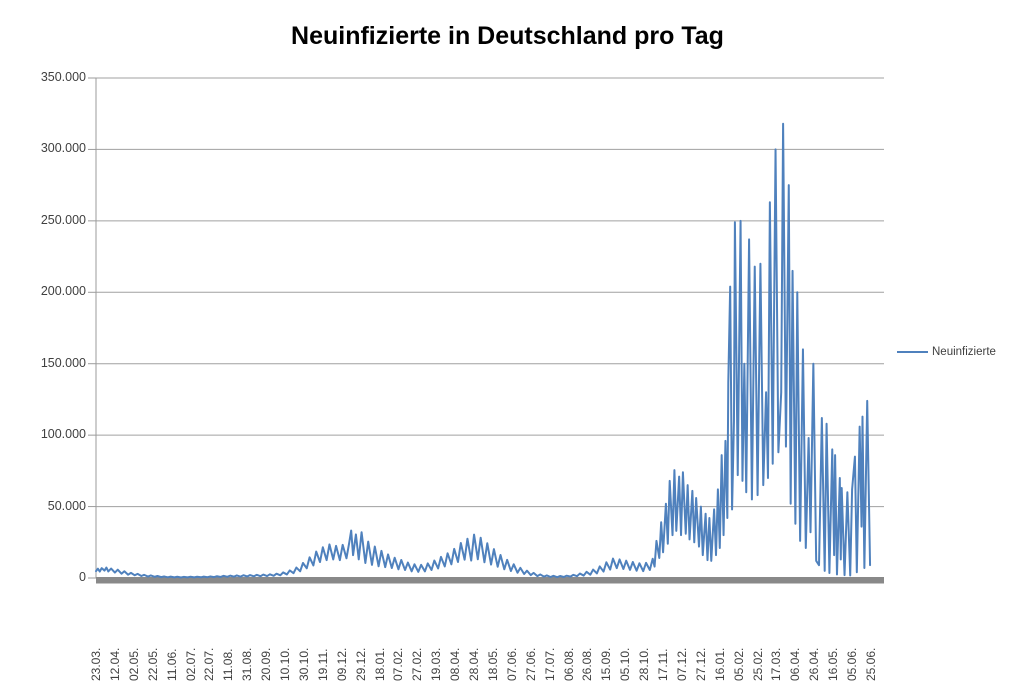 The height and width of the screenshot is (681, 1015). What do you see at coordinates (490, 580) in the screenshot?
I see `x-axis-bar` at bounding box center [490, 580].